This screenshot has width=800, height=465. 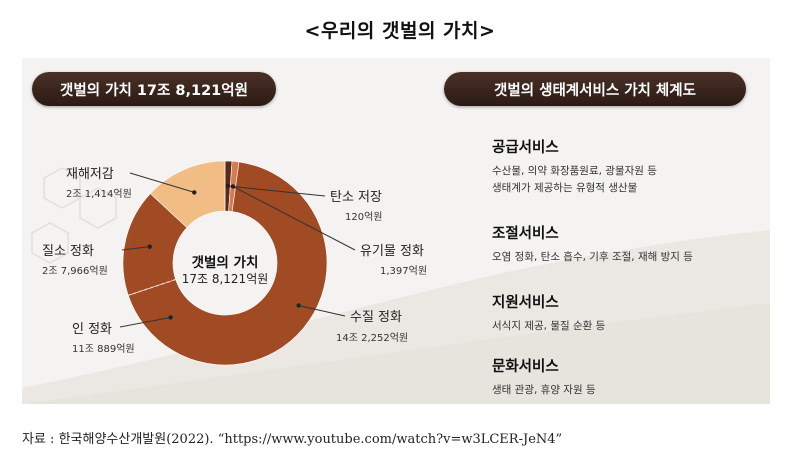 What do you see at coordinates (372, 338) in the screenshot?
I see `value-water-purification: 14조 2,252억원` at bounding box center [372, 338].